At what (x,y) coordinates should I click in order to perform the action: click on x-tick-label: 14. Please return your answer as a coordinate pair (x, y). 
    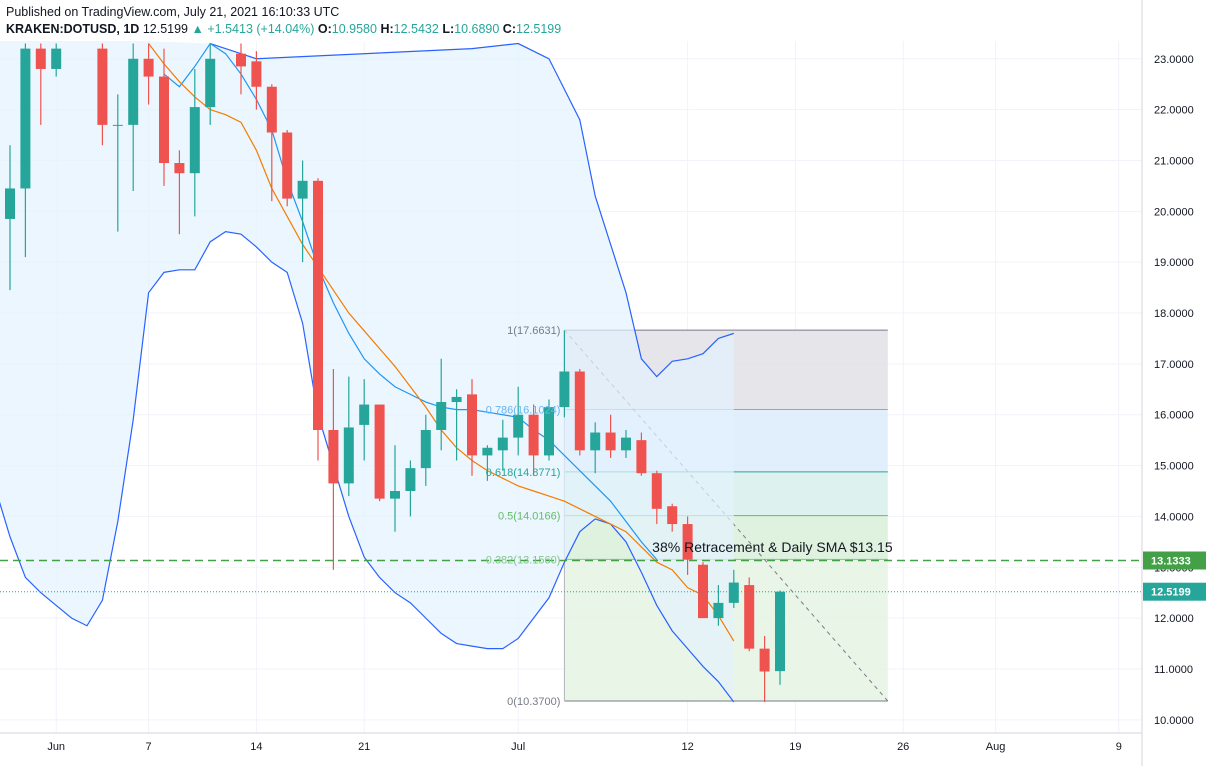
    Looking at the image, I should click on (256, 747).